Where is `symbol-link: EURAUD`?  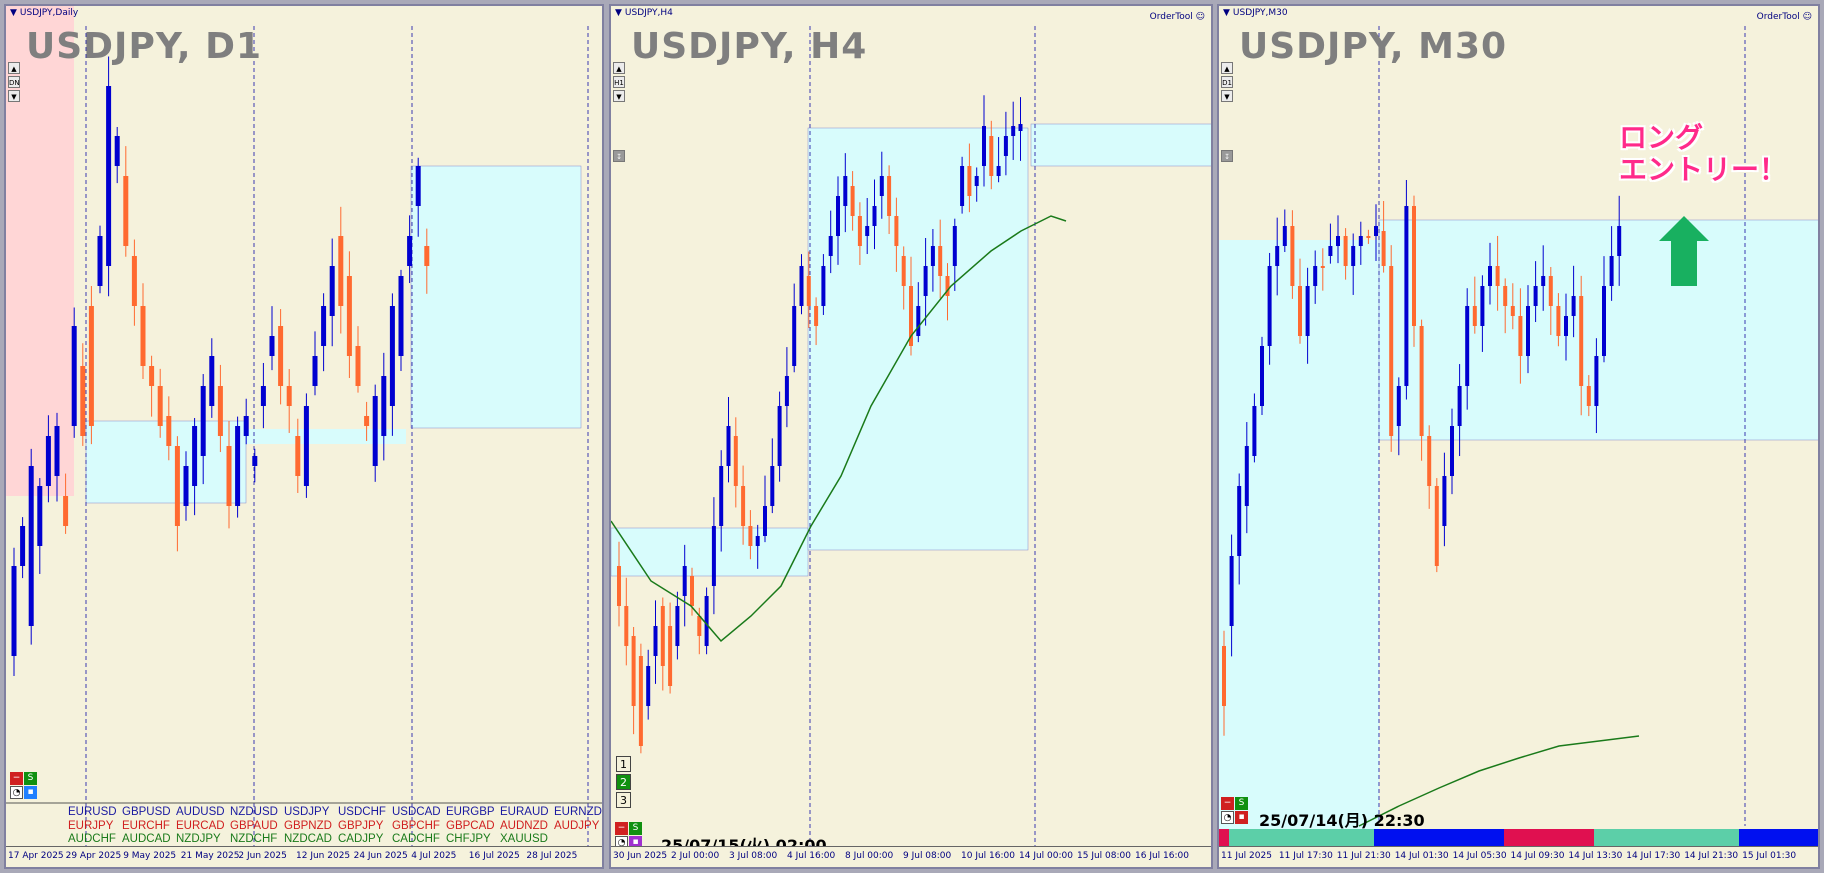
symbol-link: EURAUD is located at coordinates (524, 812).